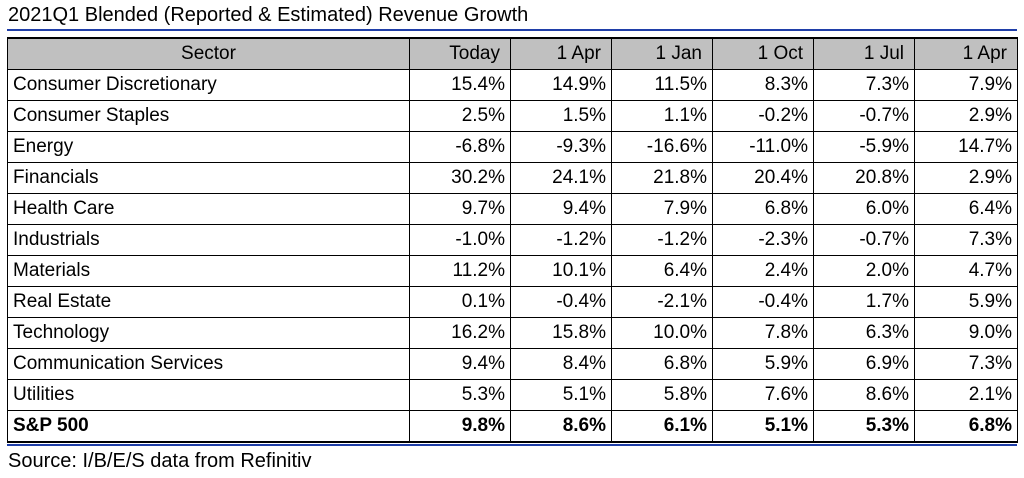 The height and width of the screenshot is (478, 1024). I want to click on sector-cell: Health Care, so click(208, 209).